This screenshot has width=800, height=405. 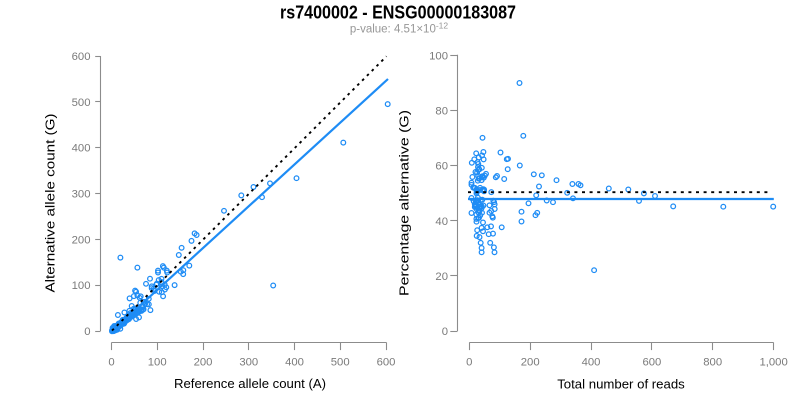 I want to click on svg-text: 80, so click(x=441, y=112).